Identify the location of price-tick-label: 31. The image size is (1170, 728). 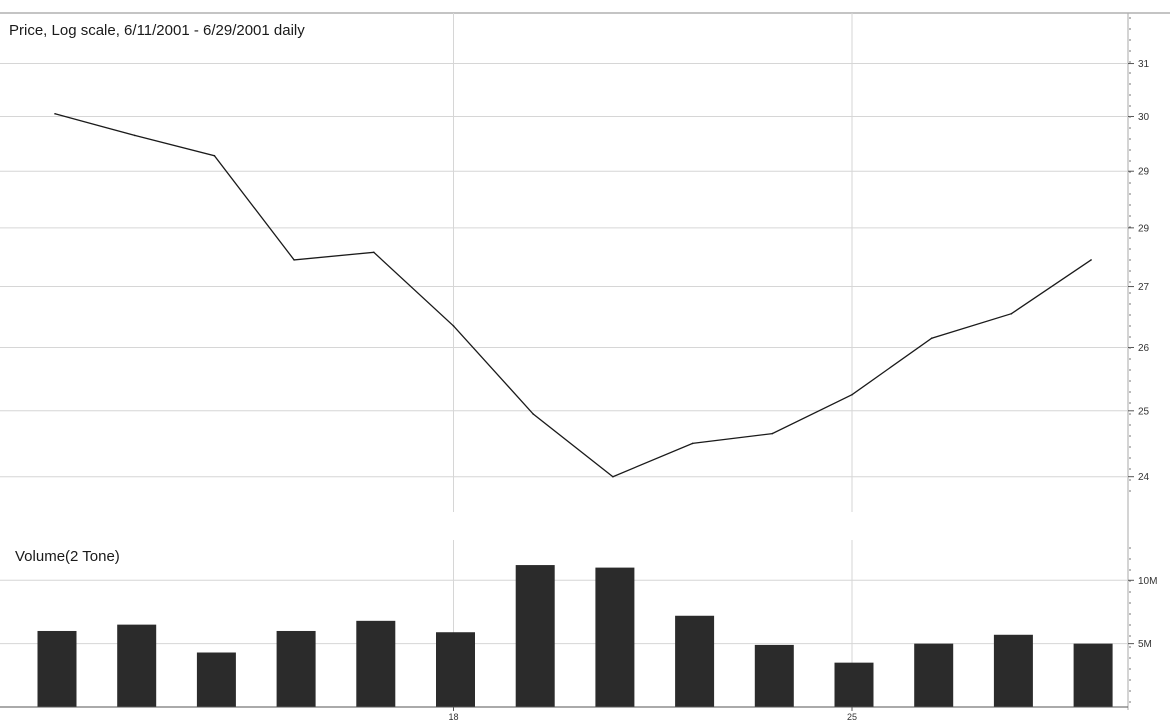
(1144, 64).